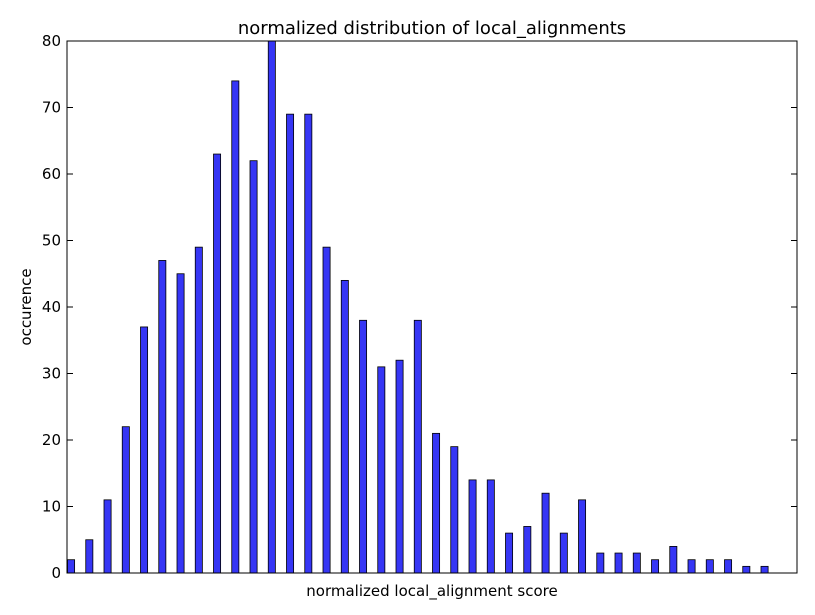 The width and height of the screenshot is (815, 615). What do you see at coordinates (51, 374) in the screenshot?
I see `y-tick-label: 30` at bounding box center [51, 374].